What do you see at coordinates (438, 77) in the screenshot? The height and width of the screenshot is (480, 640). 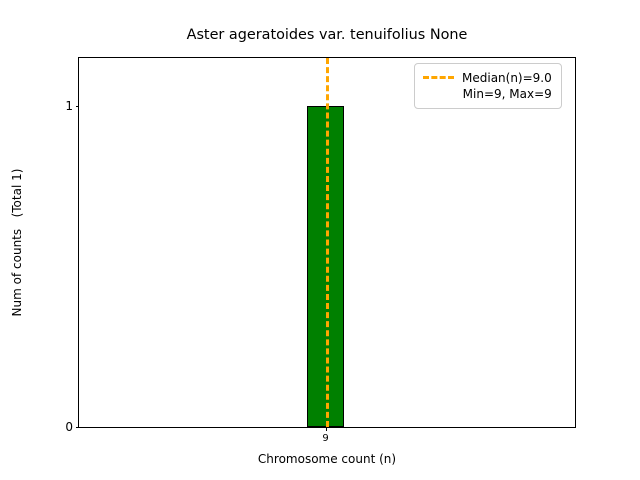 I see `legend-median-line-swatch` at bounding box center [438, 77].